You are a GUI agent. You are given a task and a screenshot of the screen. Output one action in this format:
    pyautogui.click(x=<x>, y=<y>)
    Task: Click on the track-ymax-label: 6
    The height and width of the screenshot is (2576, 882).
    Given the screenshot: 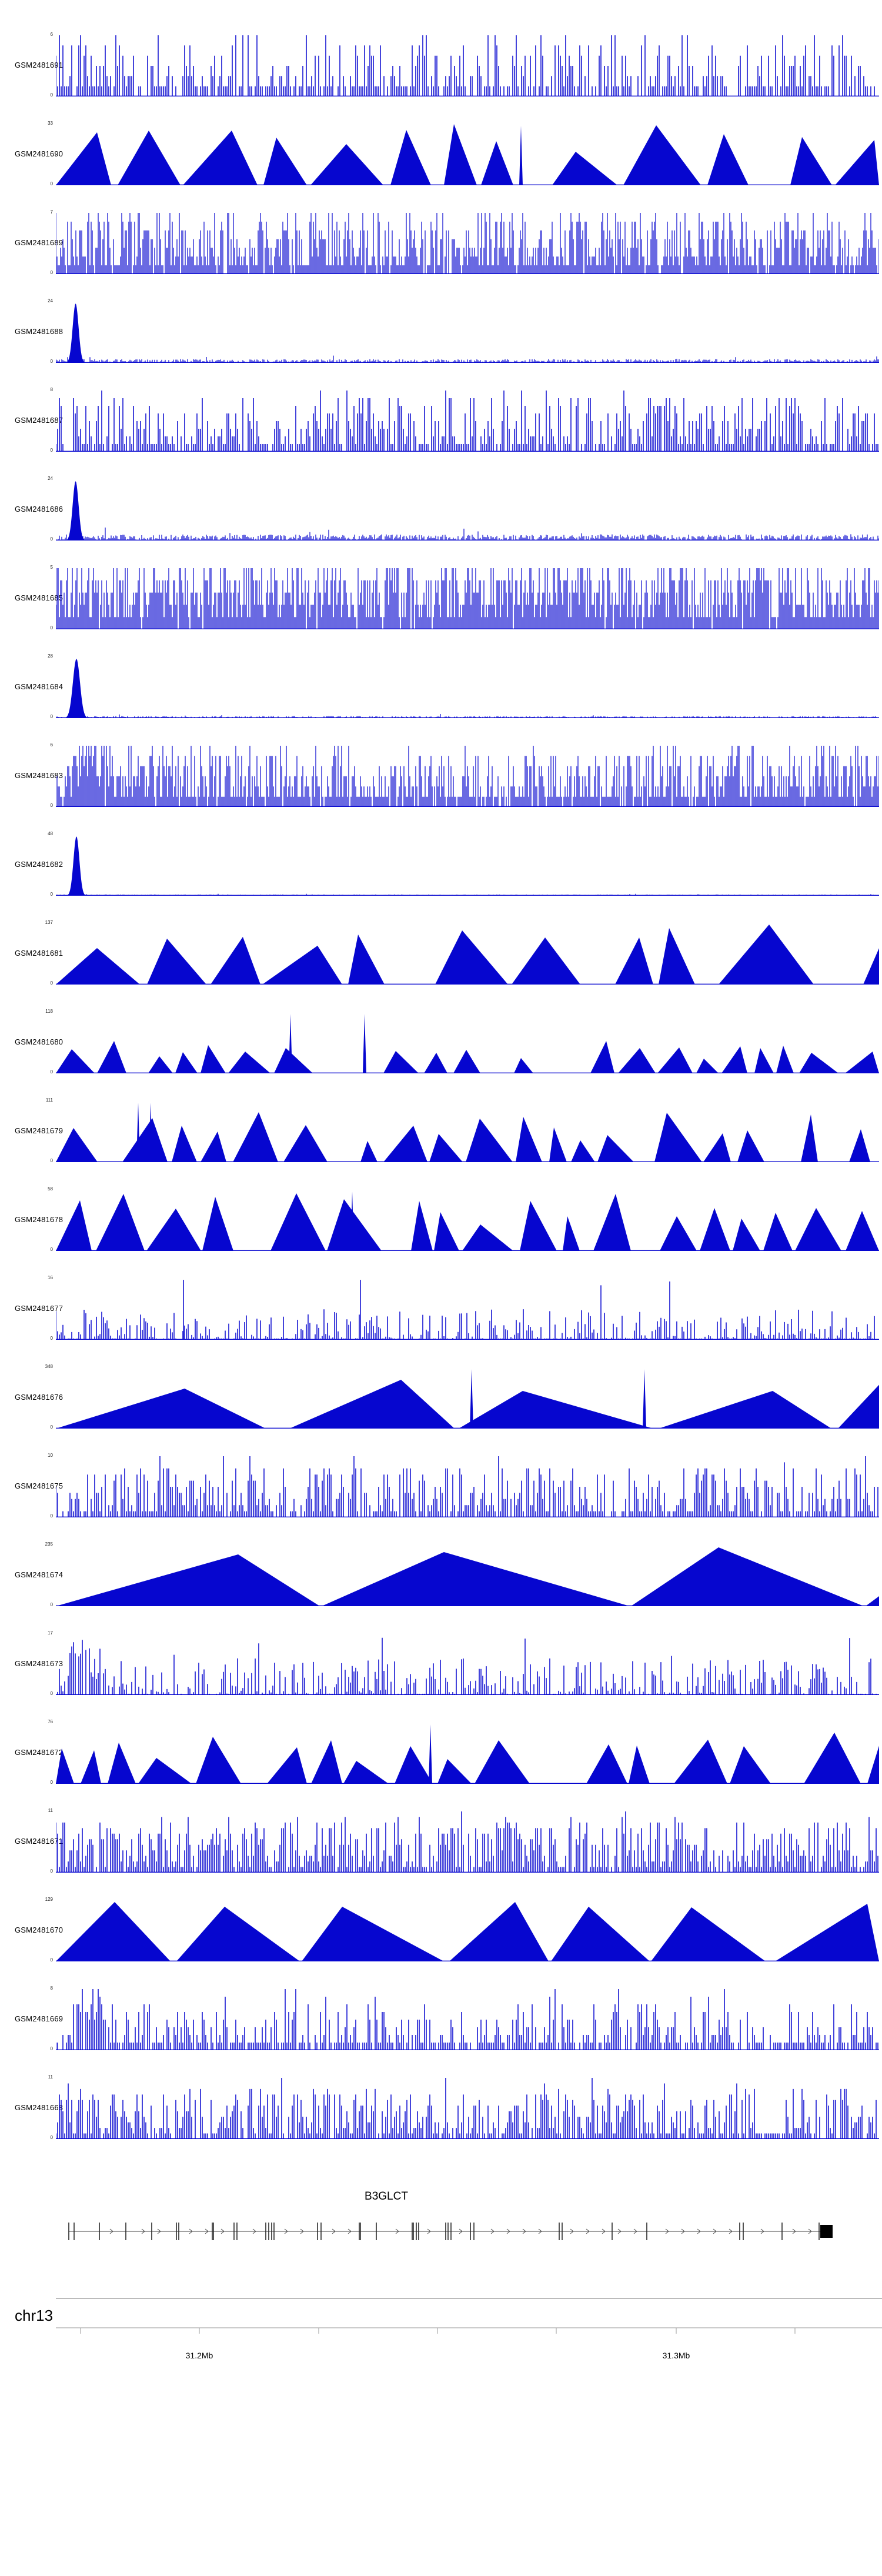 What is the action you would take?
    pyautogui.click(x=51, y=34)
    